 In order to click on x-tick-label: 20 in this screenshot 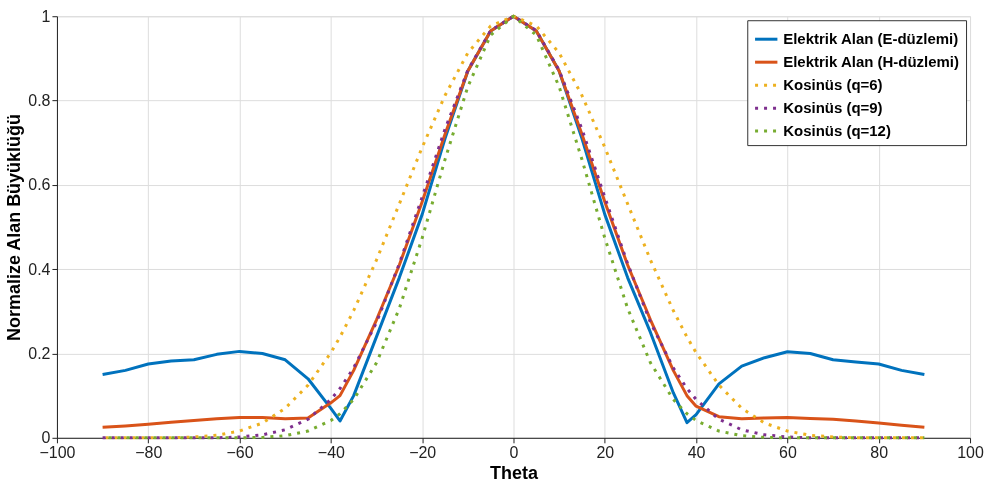, I will do `click(605, 453)`.